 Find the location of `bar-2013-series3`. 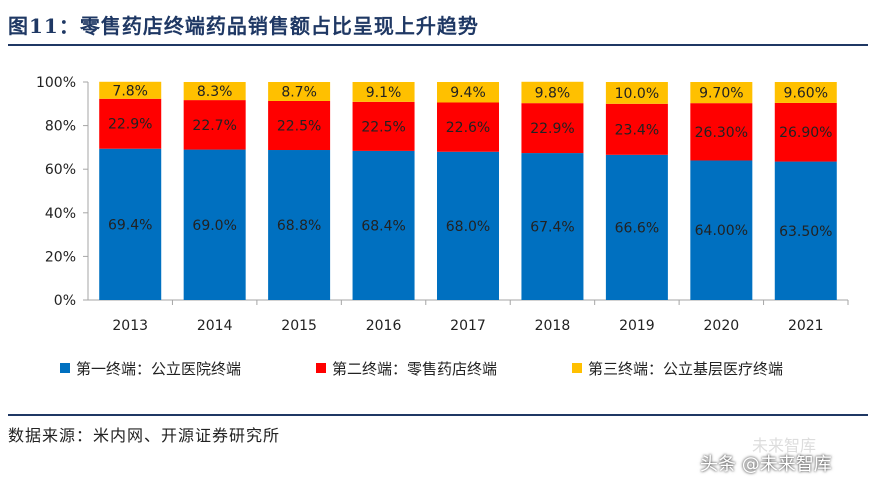

bar-2013-series3 is located at coordinates (130, 90).